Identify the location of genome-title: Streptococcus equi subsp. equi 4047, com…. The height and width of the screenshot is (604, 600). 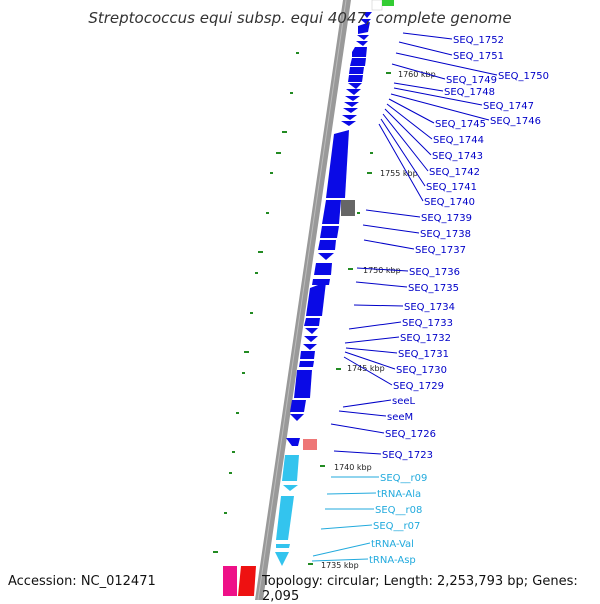
(300, 18).